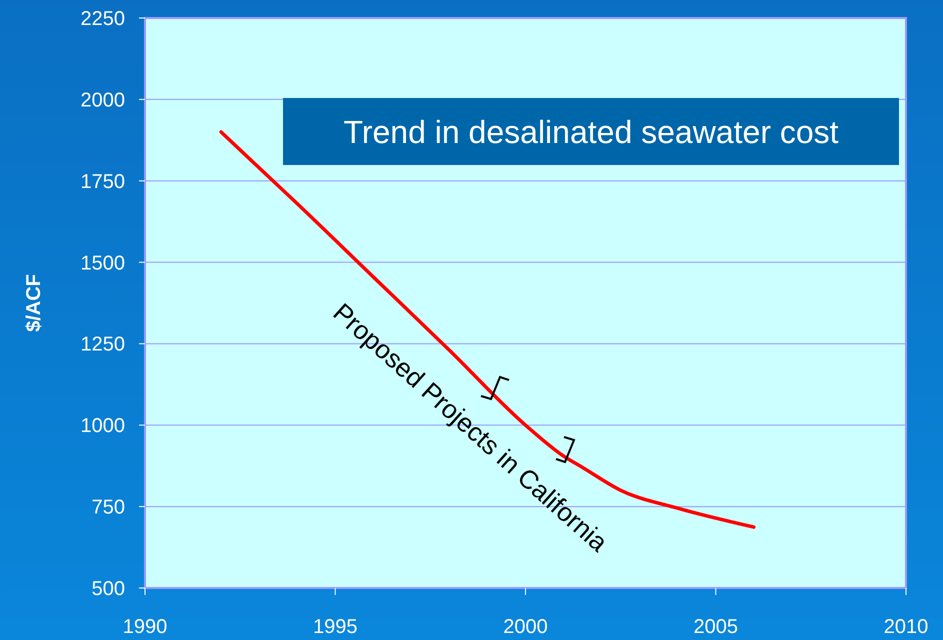 The width and height of the screenshot is (943, 640). I want to click on y-tick-label: 750, so click(108, 507).